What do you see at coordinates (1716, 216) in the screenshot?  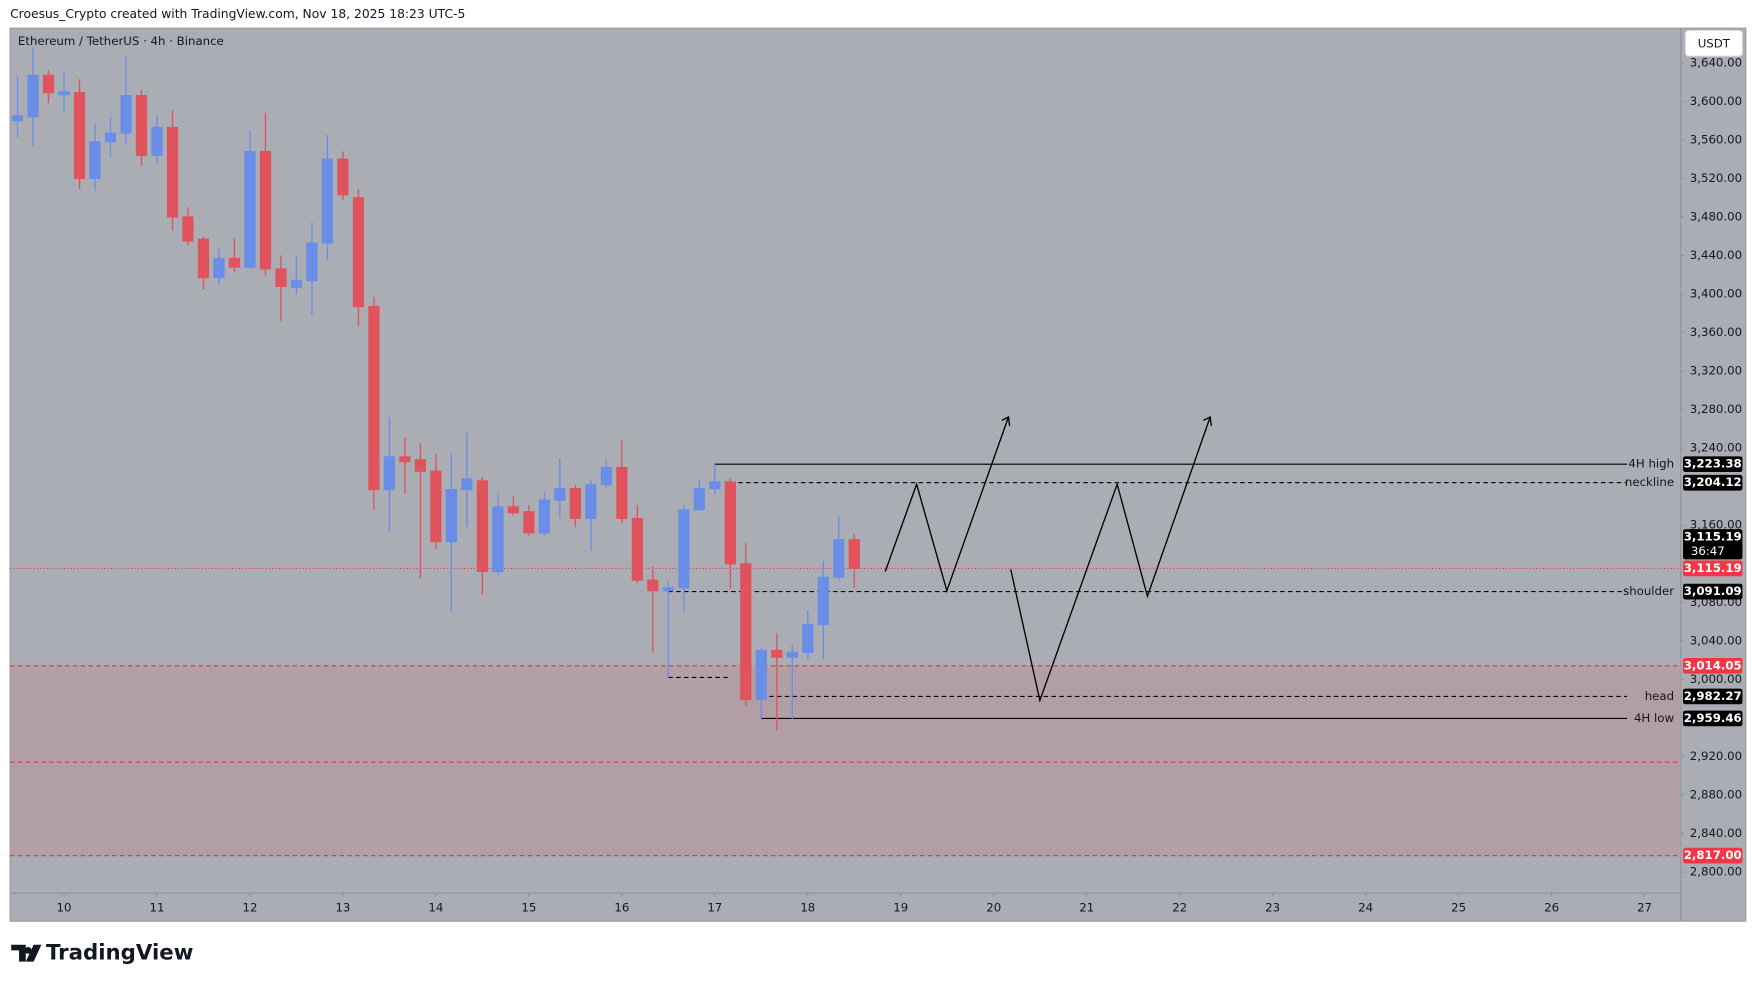 I see `y-tick-label: 3,480.00` at bounding box center [1716, 216].